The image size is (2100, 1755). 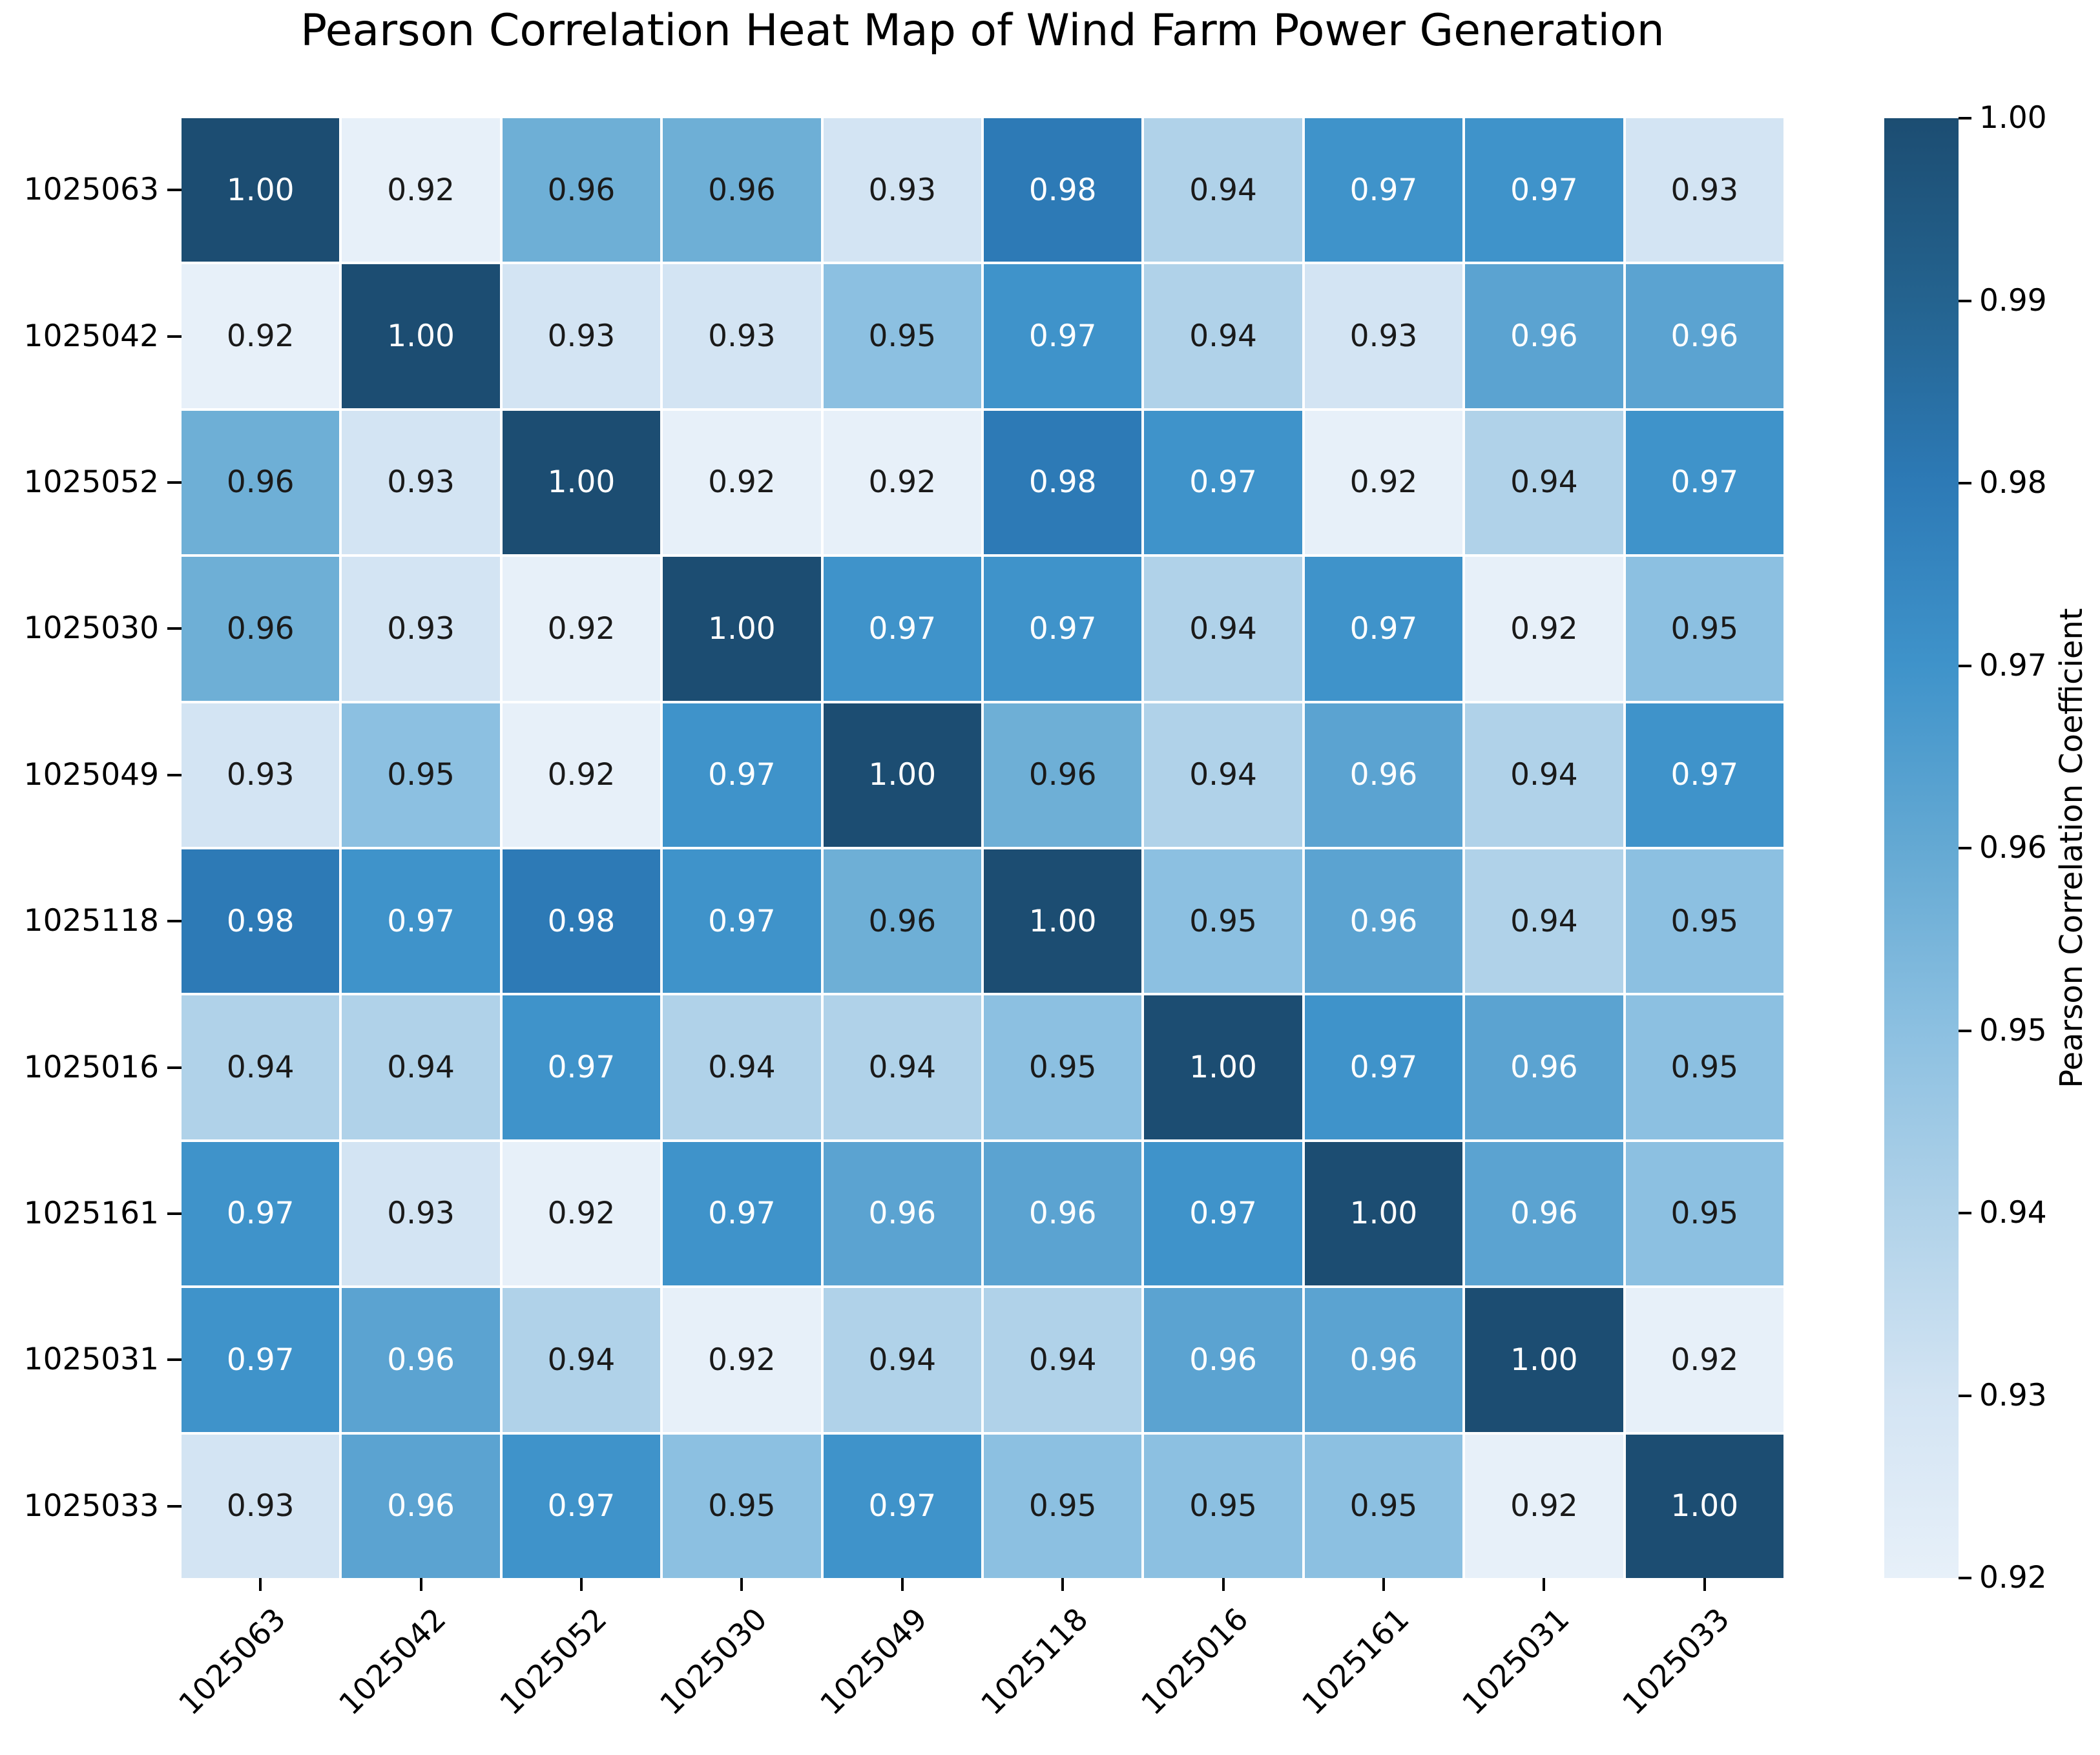 What do you see at coordinates (2013, 665) in the screenshot?
I see `colorbar-tick-label: 0.97` at bounding box center [2013, 665].